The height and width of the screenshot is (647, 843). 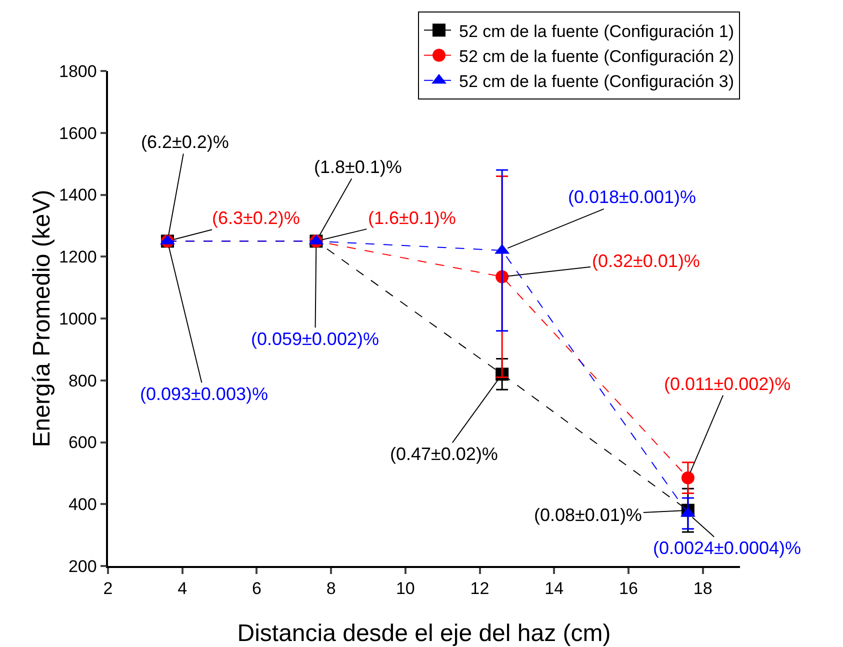 I want to click on annotation: (0.018±0.001)%, so click(x=632, y=197).